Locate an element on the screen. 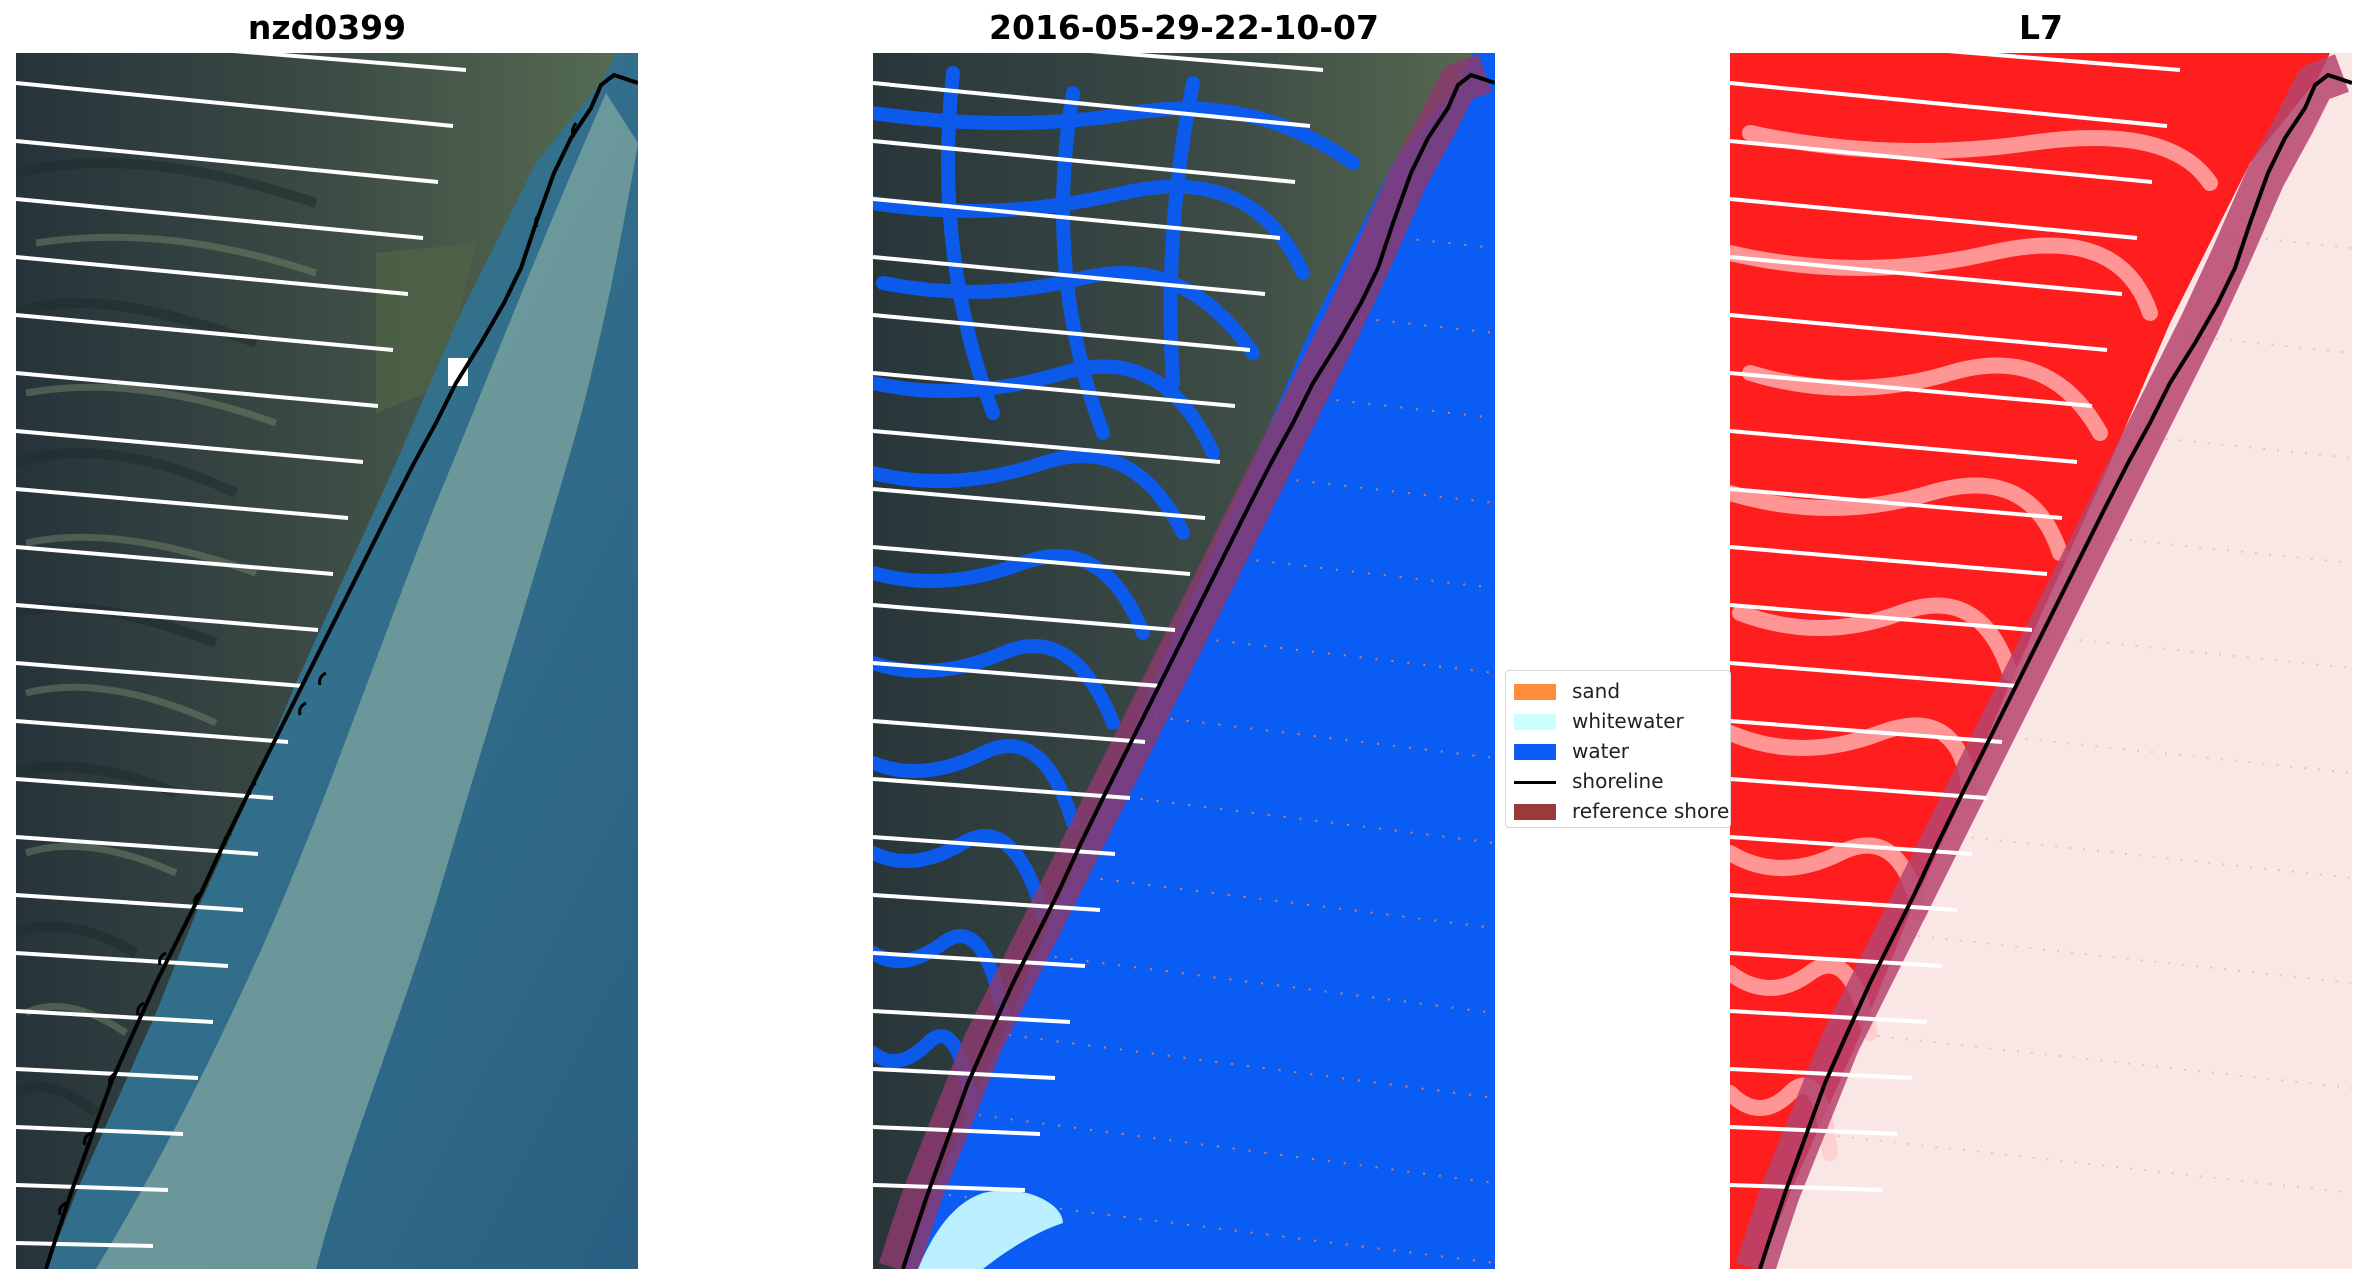 The height and width of the screenshot is (1283, 2368). legend-label: shoreline is located at coordinates (1618, 781).